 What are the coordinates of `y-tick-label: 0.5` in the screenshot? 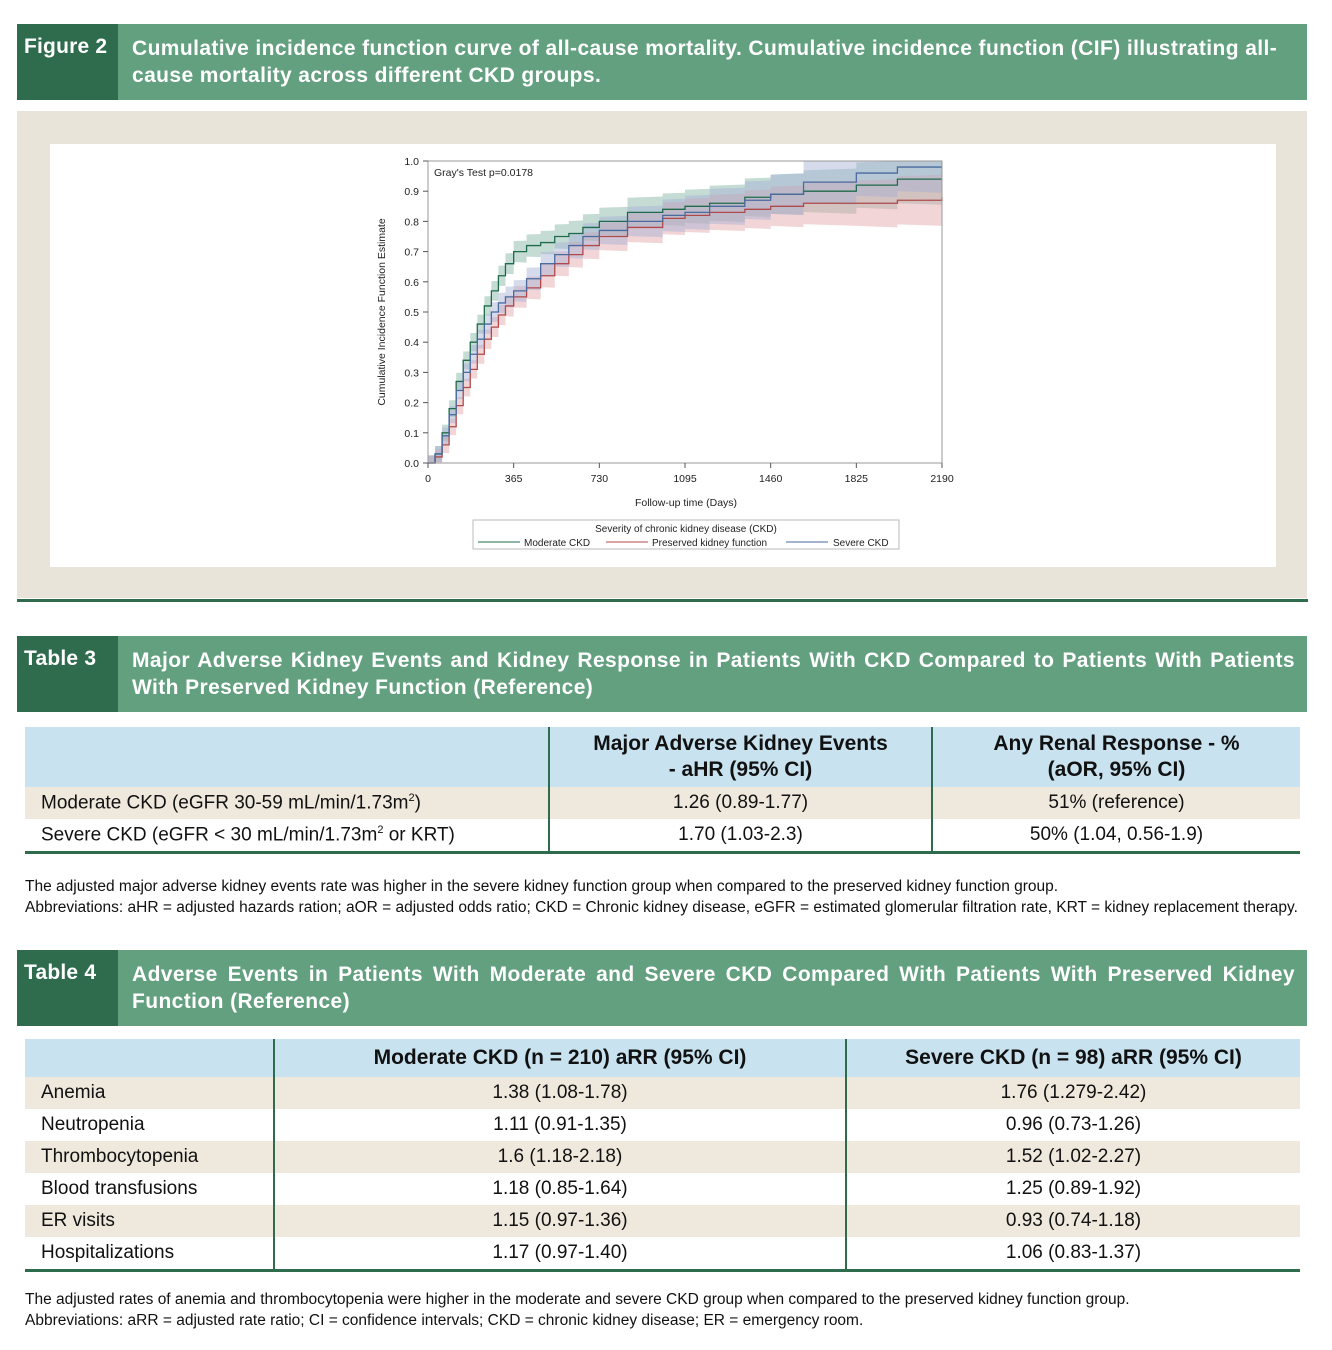 It's located at (411, 313).